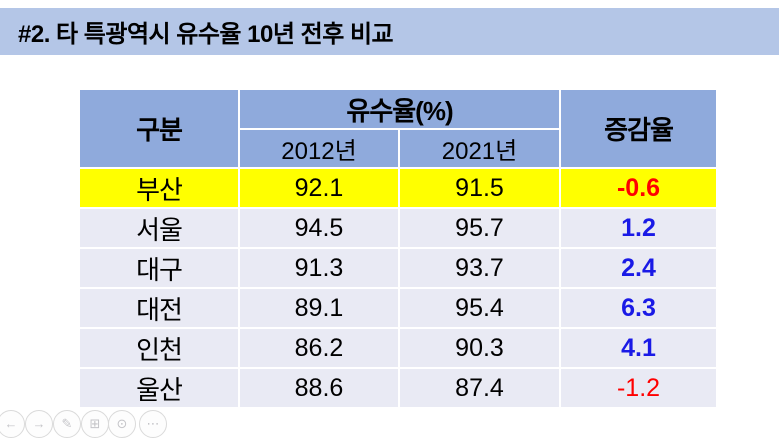  I want to click on table-row: 부산 92.1 91.5 -0.6, so click(398, 188).